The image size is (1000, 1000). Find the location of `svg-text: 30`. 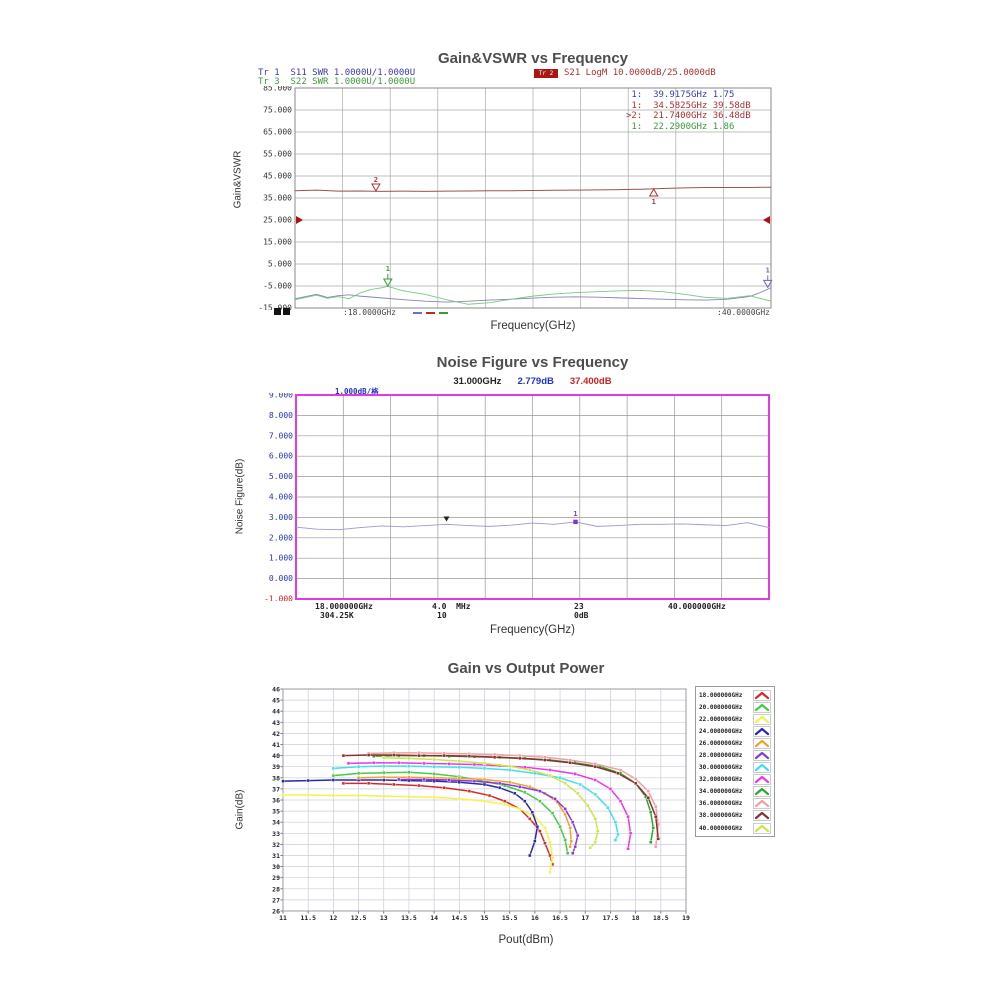

svg-text: 30 is located at coordinates (276, 867).